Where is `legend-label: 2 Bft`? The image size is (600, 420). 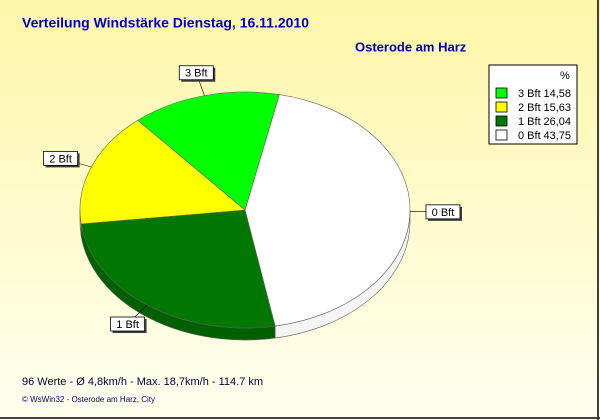
legend-label: 2 Bft is located at coordinates (529, 108).